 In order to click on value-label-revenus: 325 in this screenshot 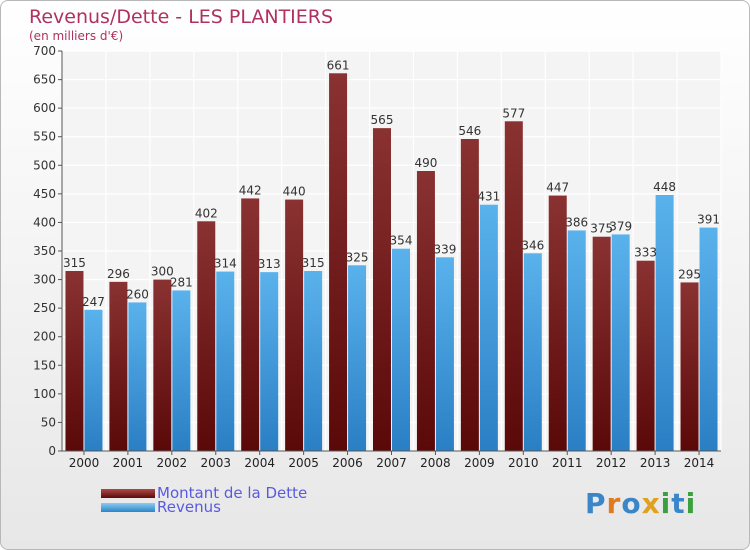, I will do `click(357, 257)`.